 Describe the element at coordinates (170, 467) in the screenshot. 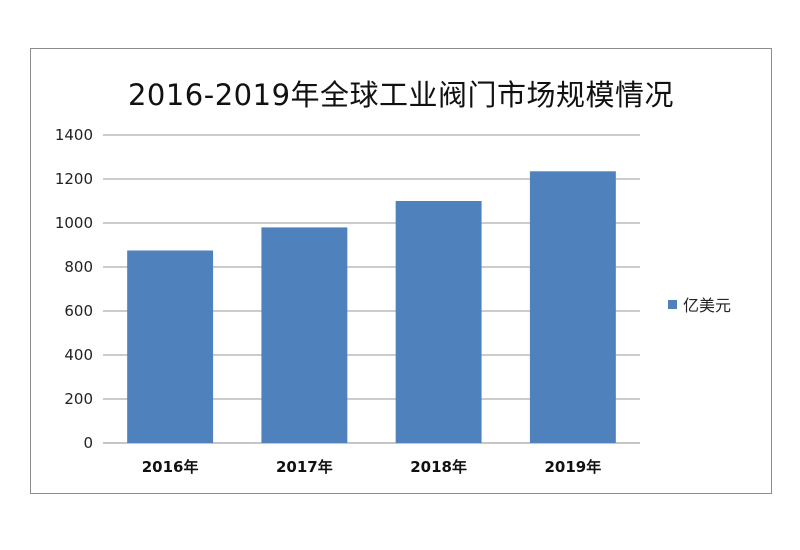

I see `x-category-label: 2016年` at that location.